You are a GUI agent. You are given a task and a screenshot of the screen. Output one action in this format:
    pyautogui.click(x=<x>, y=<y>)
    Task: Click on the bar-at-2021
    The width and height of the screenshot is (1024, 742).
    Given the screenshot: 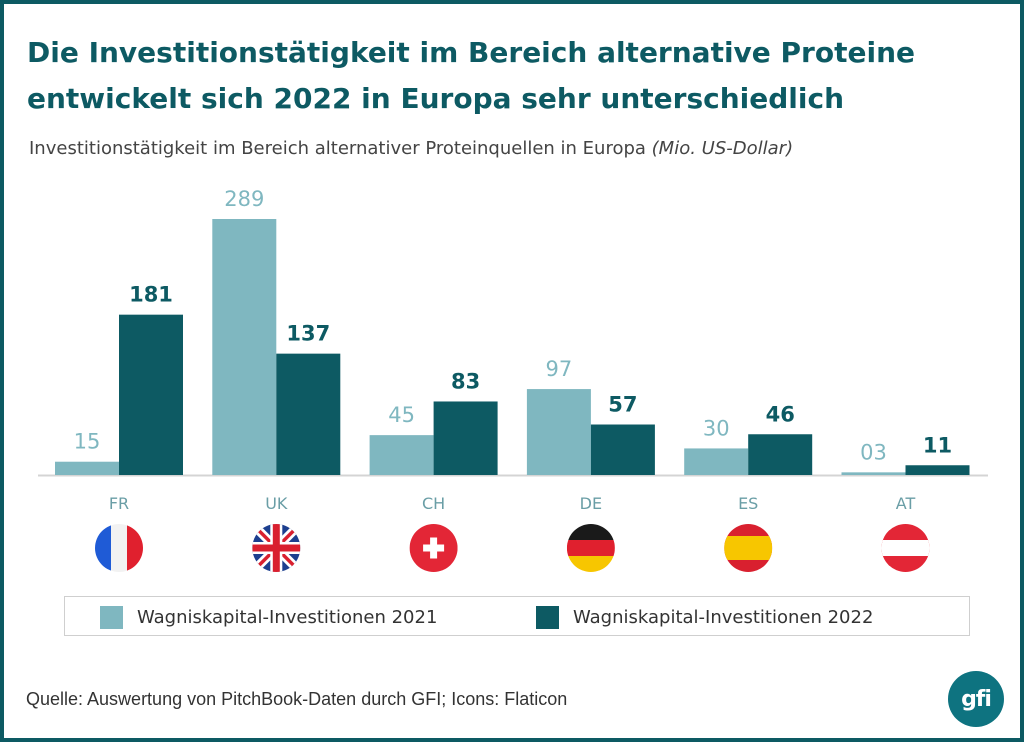 What is the action you would take?
    pyautogui.click(x=873, y=473)
    